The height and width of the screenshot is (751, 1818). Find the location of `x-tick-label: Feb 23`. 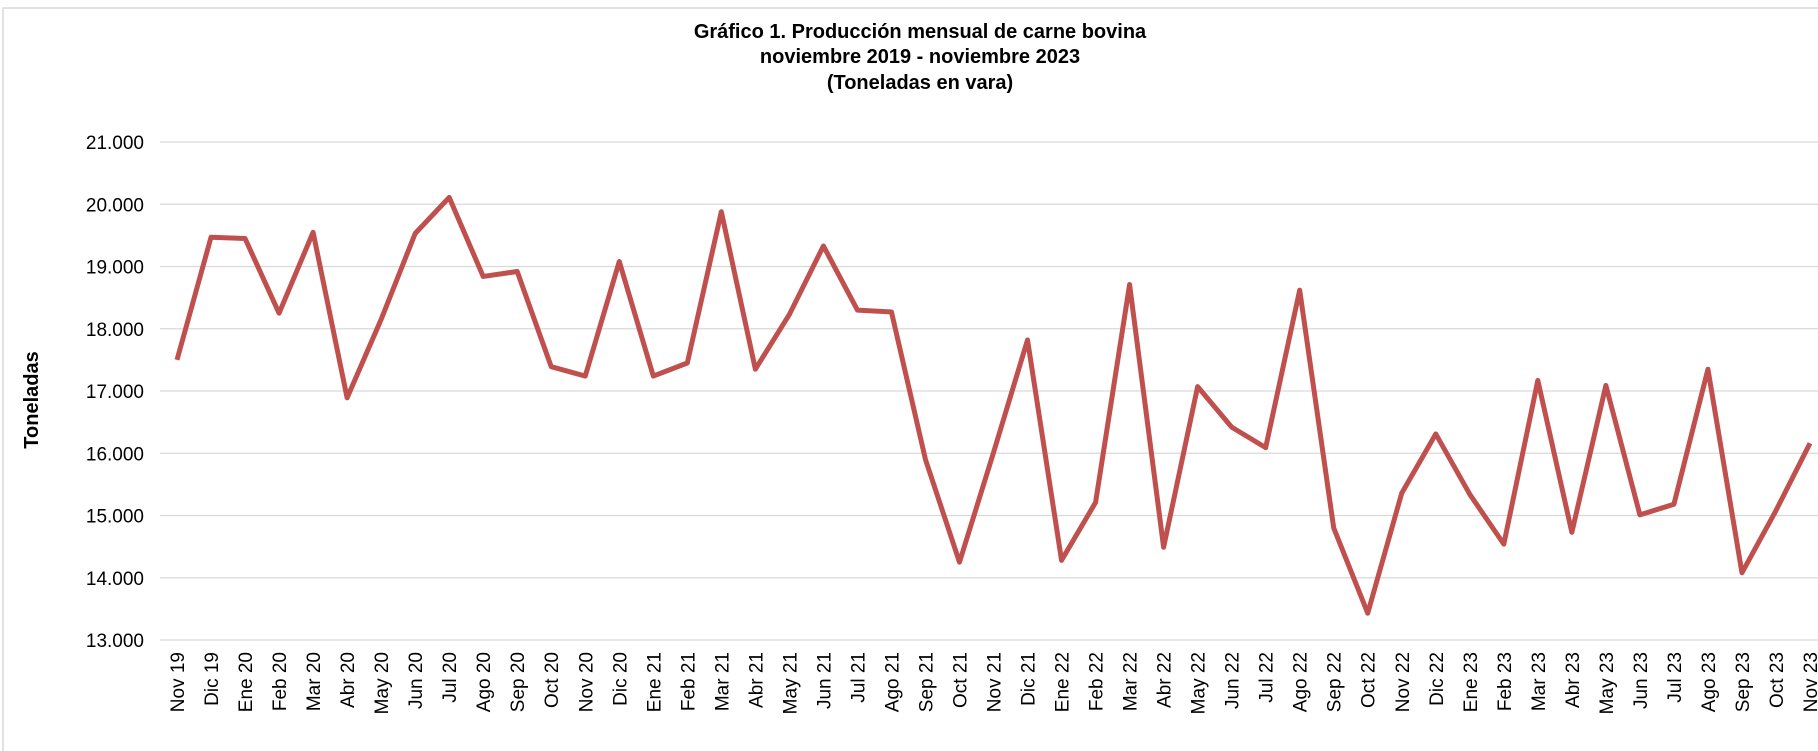

x-tick-label: Feb 23 is located at coordinates (1505, 681).